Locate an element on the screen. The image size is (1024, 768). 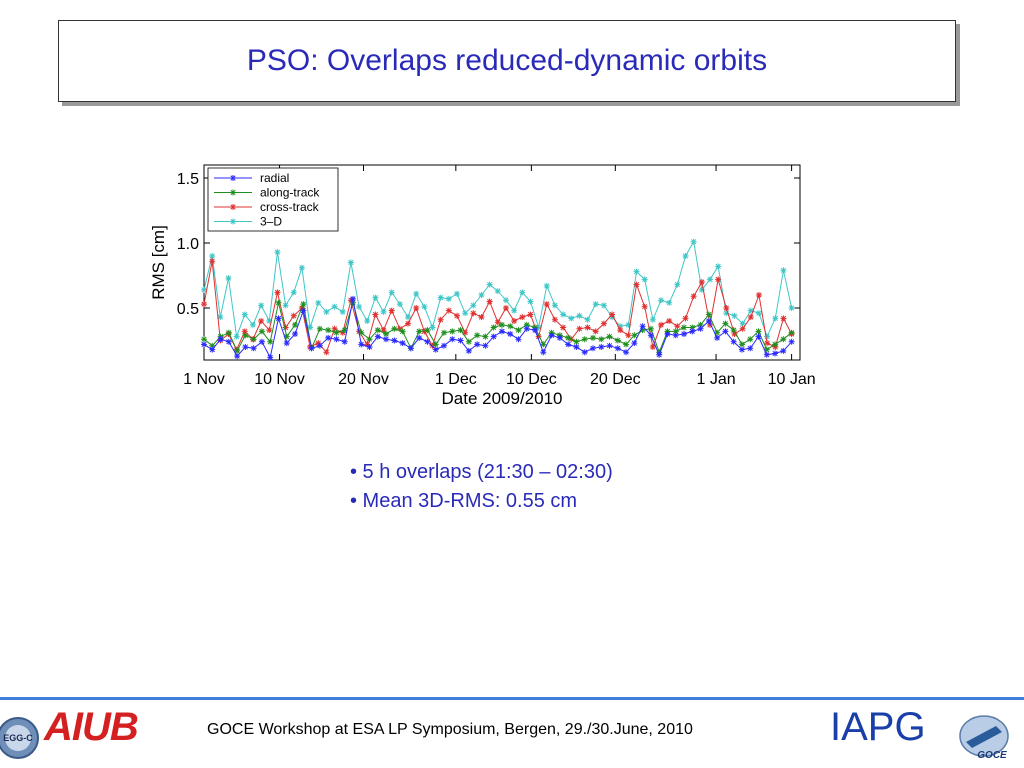
aiub-logo: AIUB is located at coordinates (91, 727).